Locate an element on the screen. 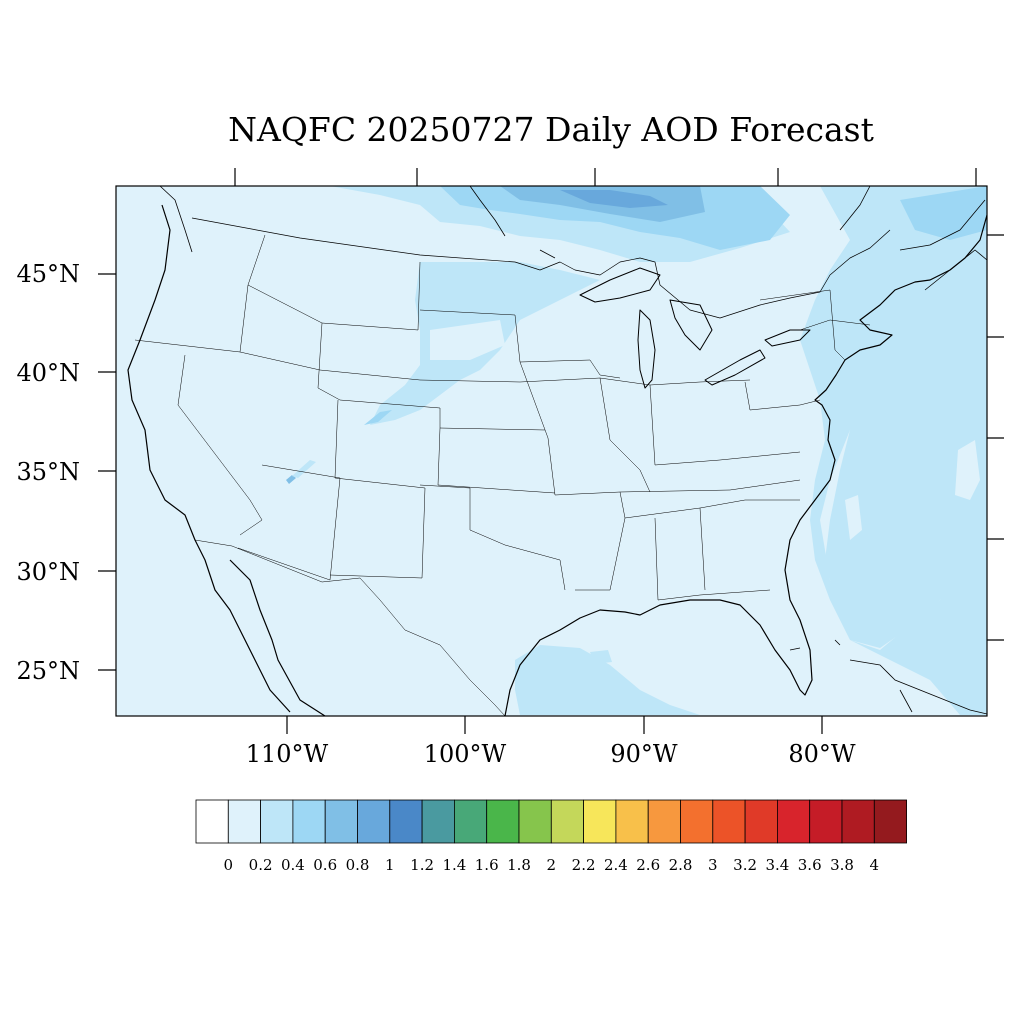  colorbar-label: 3.8 is located at coordinates (842, 865).